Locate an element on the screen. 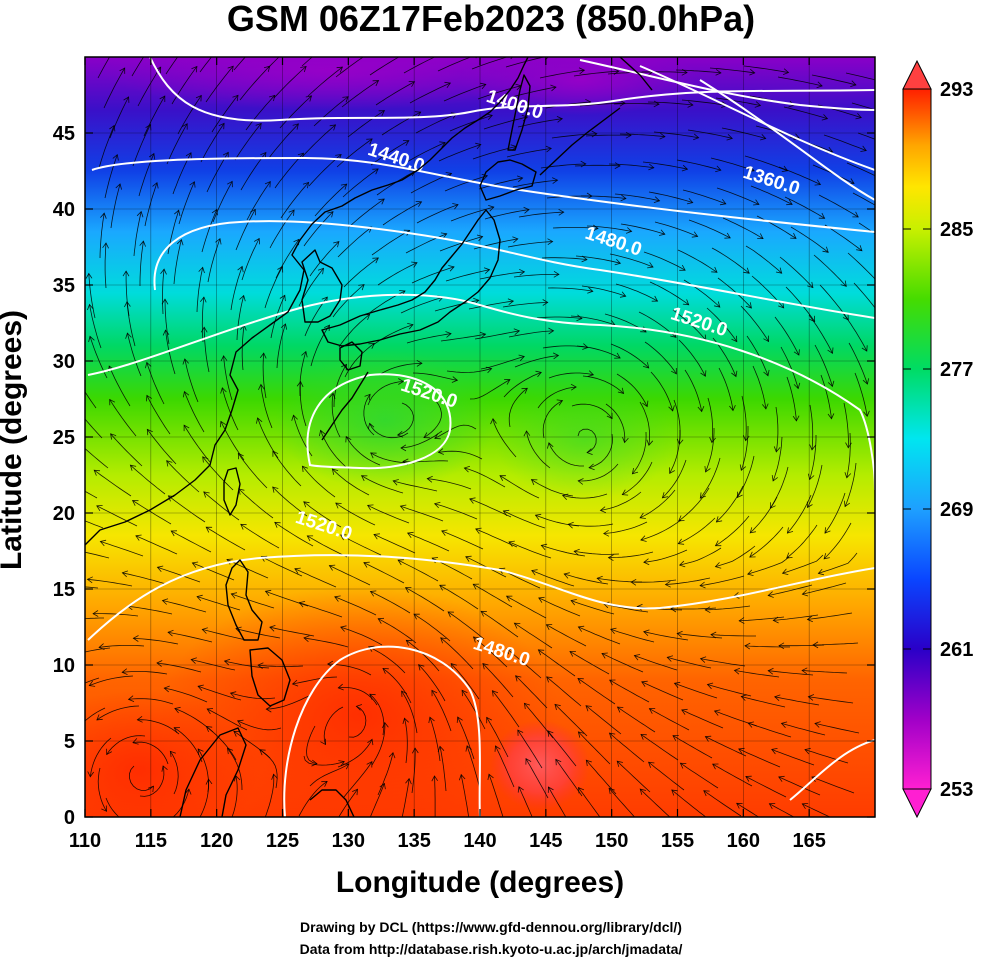 This screenshot has width=982, height=962. coastline-luzon is located at coordinates (244, 600).